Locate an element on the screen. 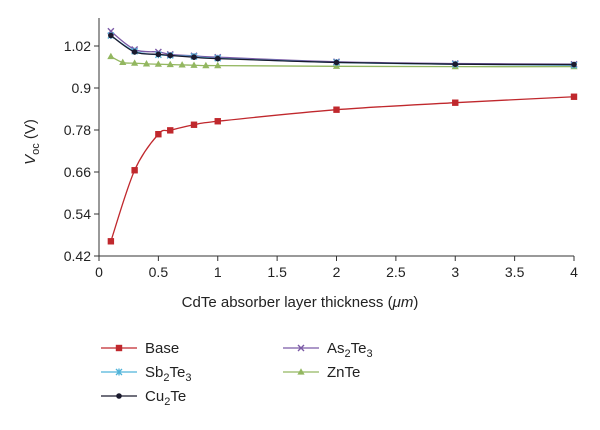 Image resolution: width=600 pixels, height=430 pixels. legend-item-as2te3: As2Te3 is located at coordinates (328, 350).